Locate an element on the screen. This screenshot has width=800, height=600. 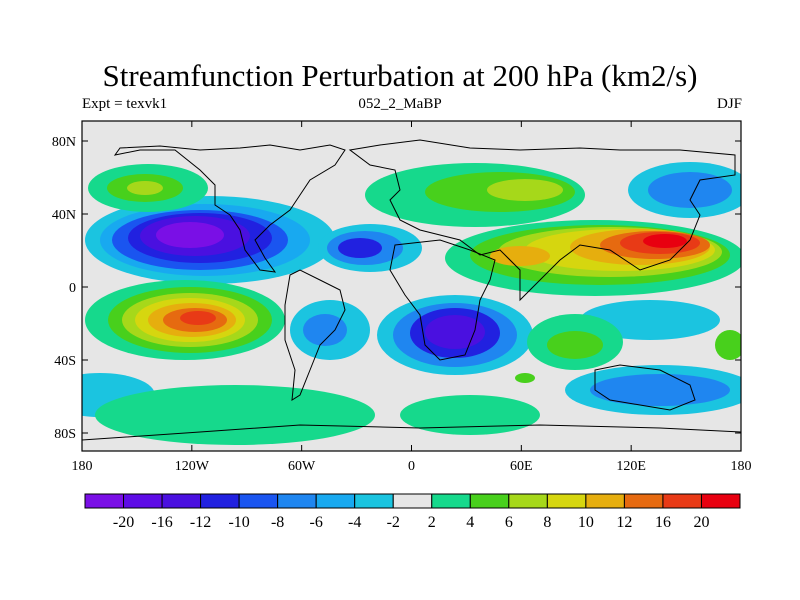
x-tick-label: 120W is located at coordinates (192, 466).